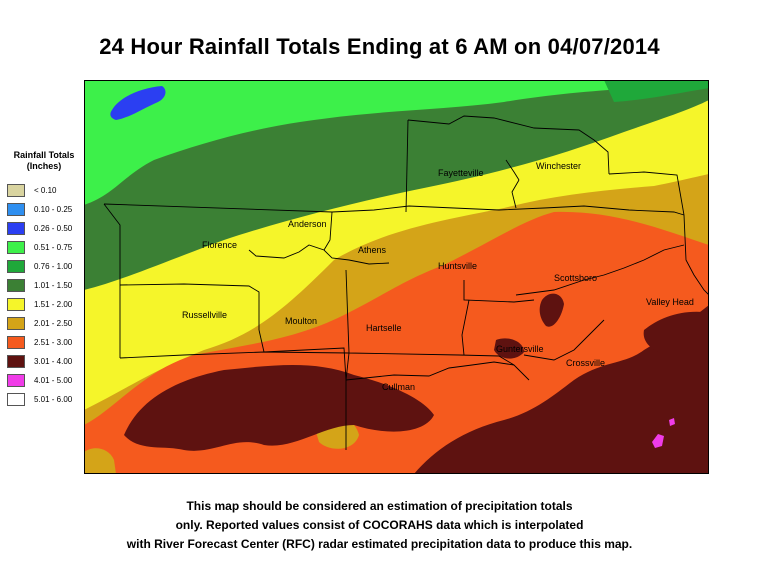  What do you see at coordinates (53, 285) in the screenshot?
I see `legend-label: 1.01 - 1.50` at bounding box center [53, 285].